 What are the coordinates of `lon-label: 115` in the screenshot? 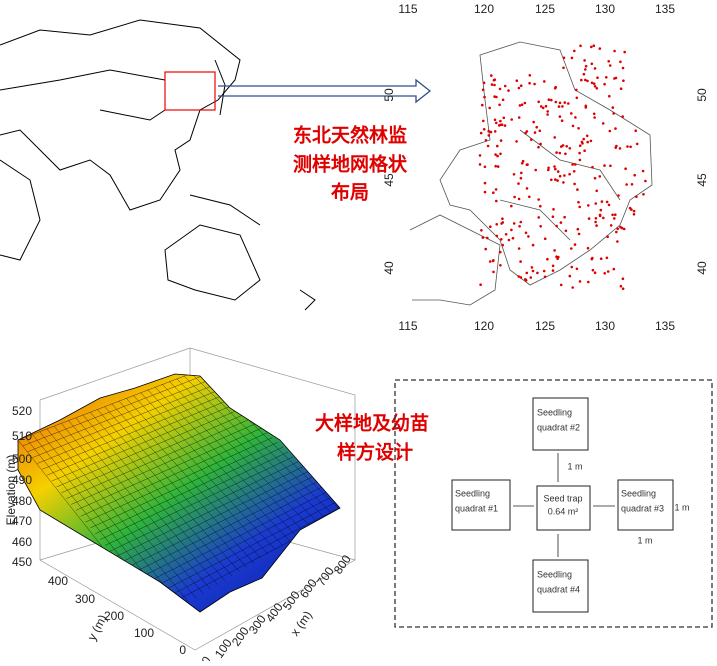 It's located at (407, 9).